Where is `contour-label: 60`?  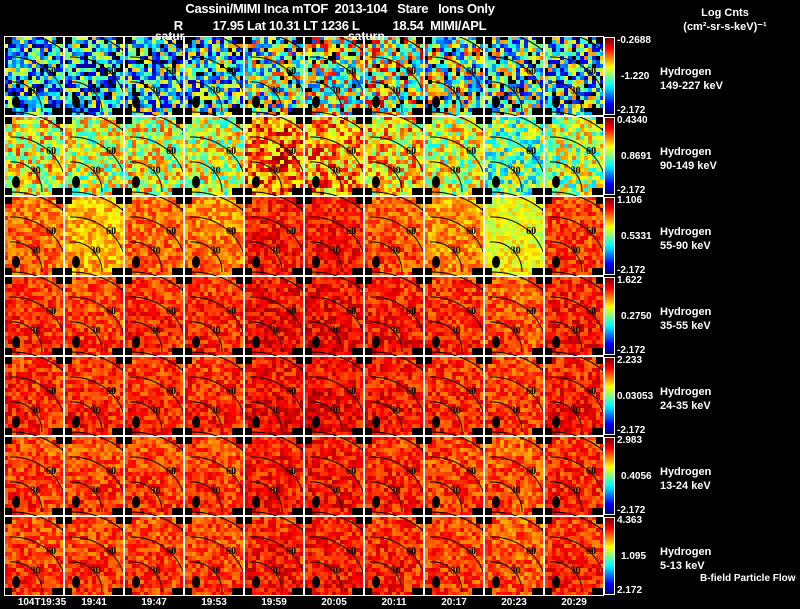
contour-label: 60 is located at coordinates (351, 151).